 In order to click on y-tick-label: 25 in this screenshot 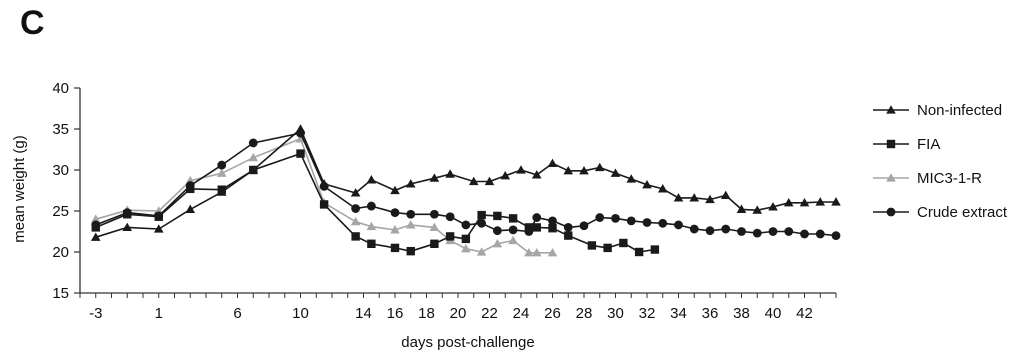, I will do `click(60, 211)`.